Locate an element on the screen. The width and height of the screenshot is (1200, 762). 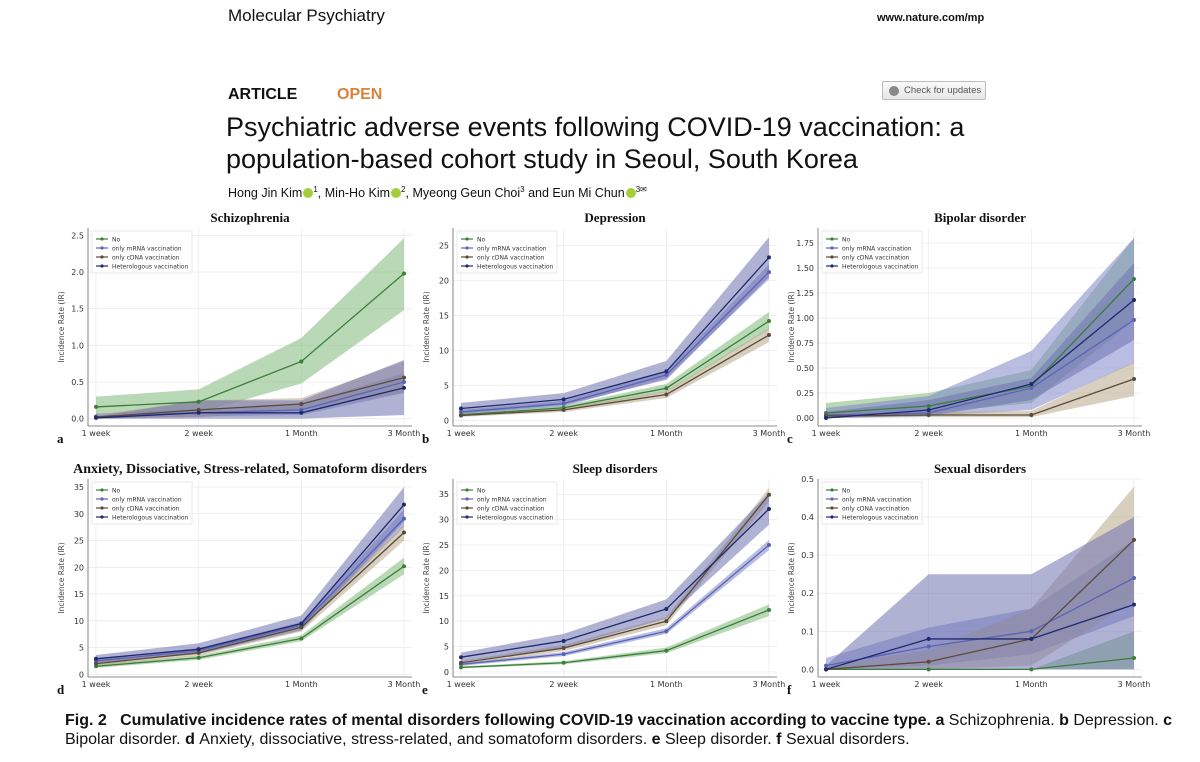
author-name: Eun Mi Chun is located at coordinates (588, 193).